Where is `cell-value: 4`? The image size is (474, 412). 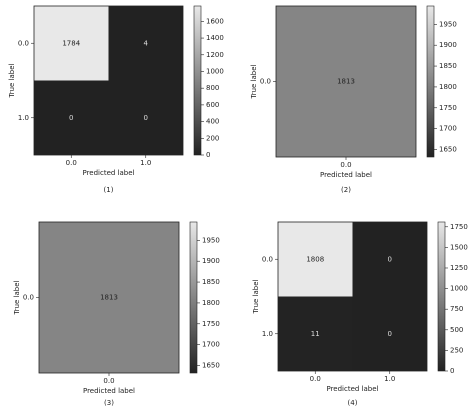
cell-value: 4 is located at coordinates (146, 43).